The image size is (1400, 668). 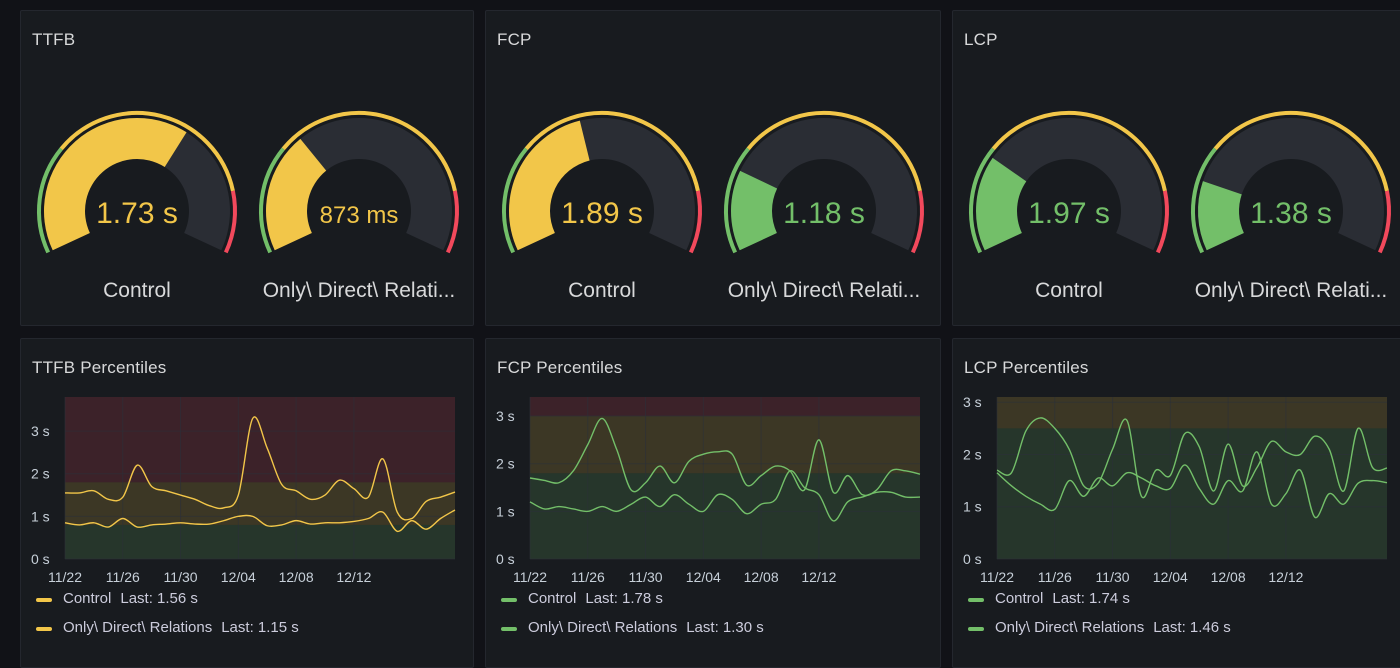 What do you see at coordinates (824, 213) in the screenshot?
I see `gauge-value: 1.18 s` at bounding box center [824, 213].